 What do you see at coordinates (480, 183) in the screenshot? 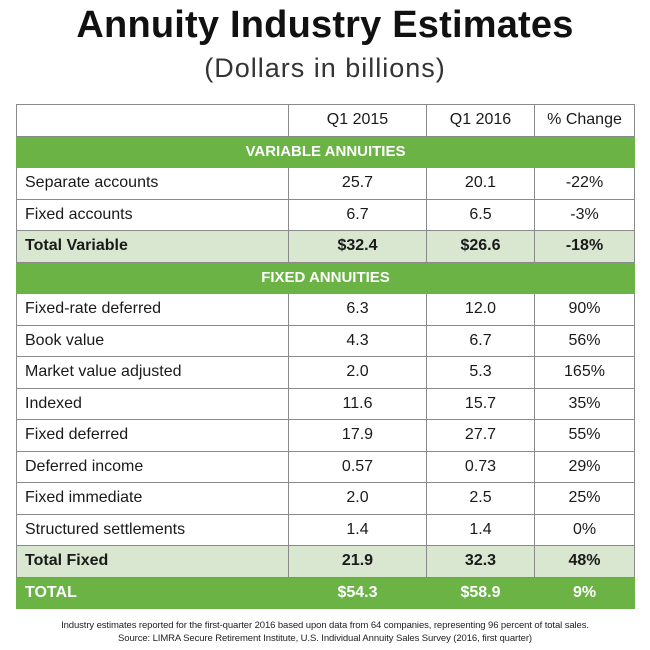
I see `cell-q1-2016: 20.1` at bounding box center [480, 183].